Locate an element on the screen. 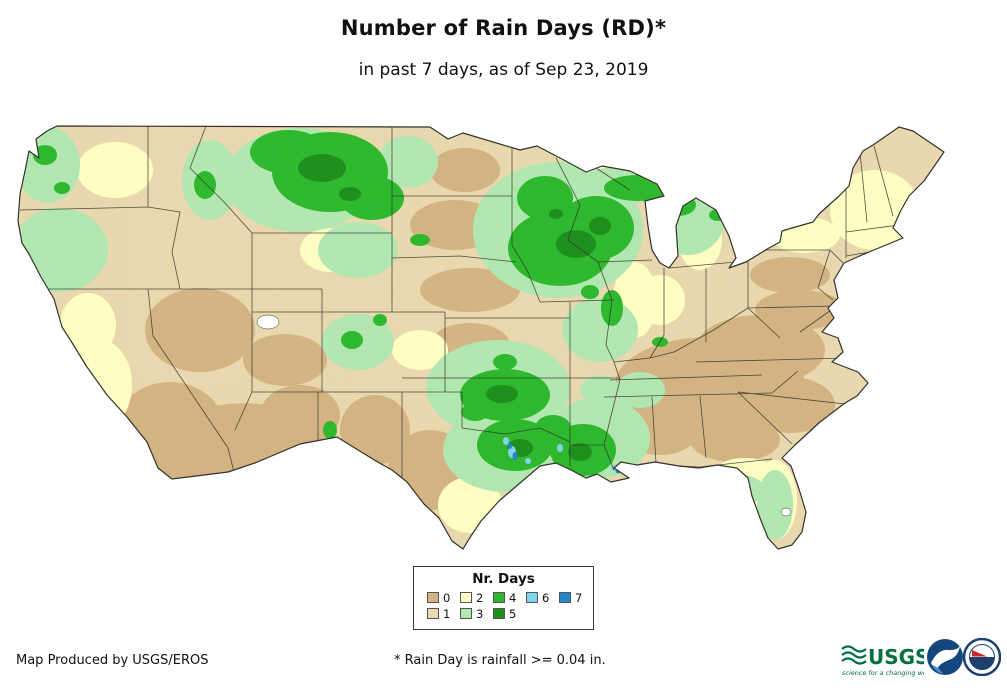 The width and height of the screenshot is (1007, 691). noaa-sea is located at coordinates (937, 669).